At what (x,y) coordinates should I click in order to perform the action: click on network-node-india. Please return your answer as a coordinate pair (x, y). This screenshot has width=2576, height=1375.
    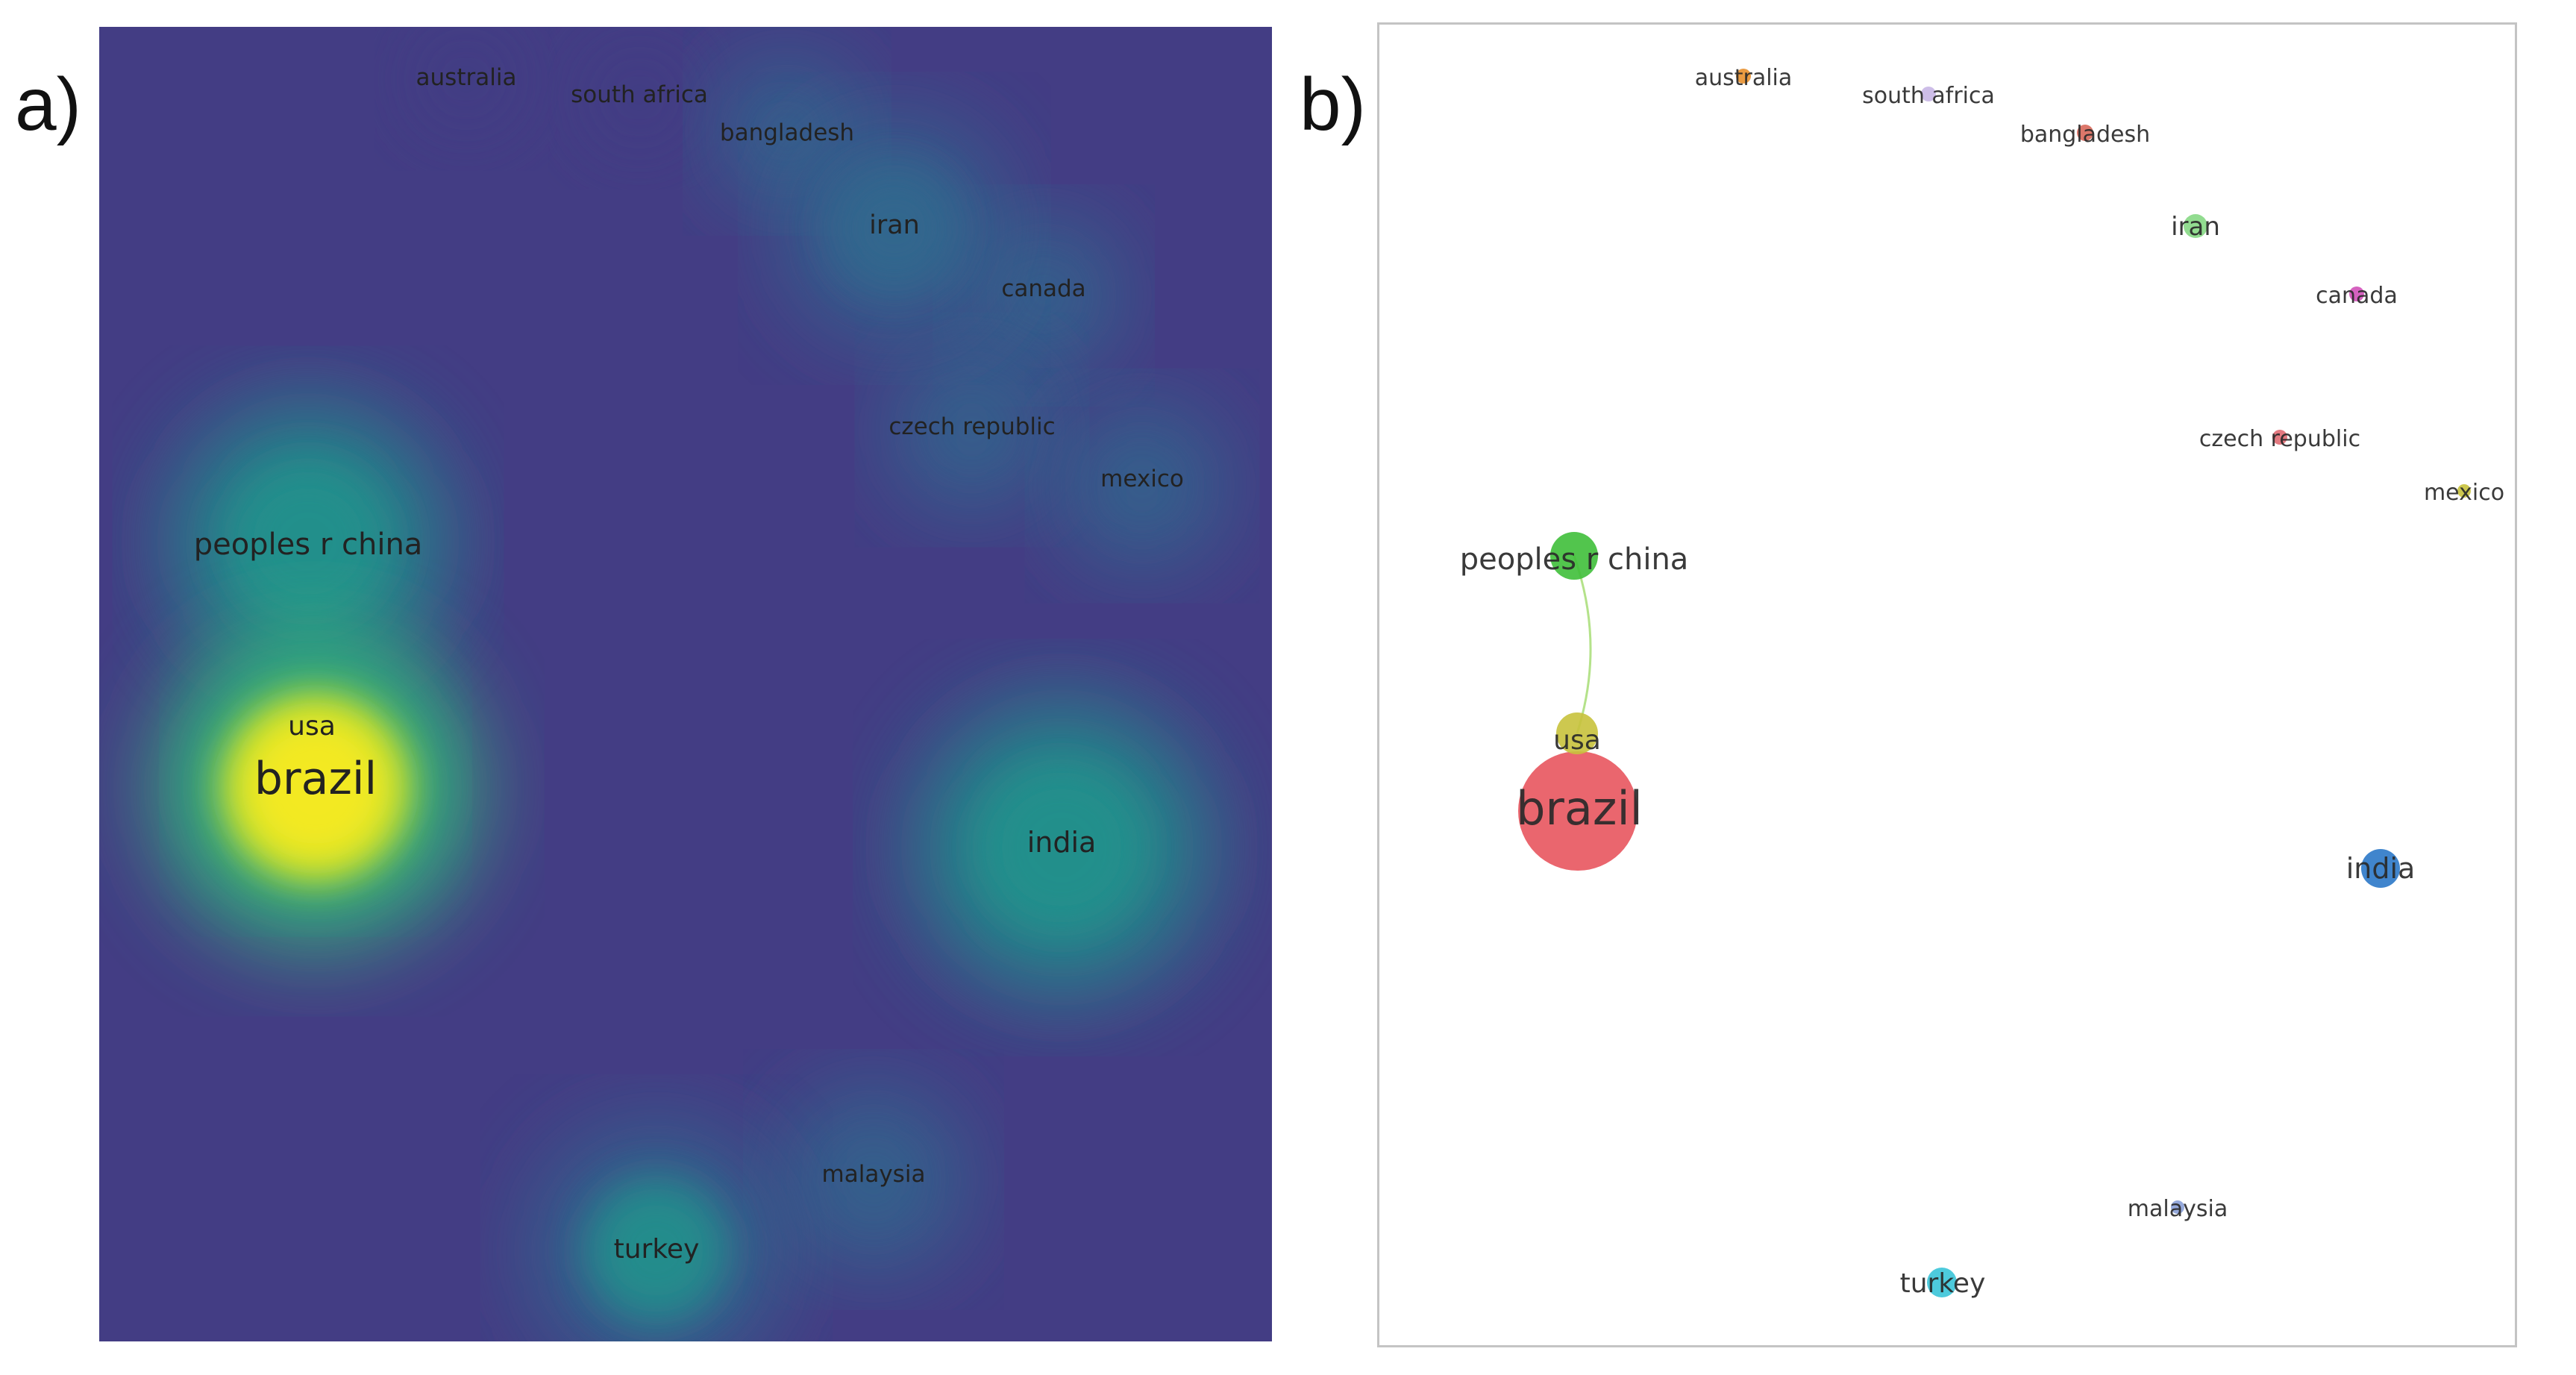
    Looking at the image, I should click on (2380, 868).